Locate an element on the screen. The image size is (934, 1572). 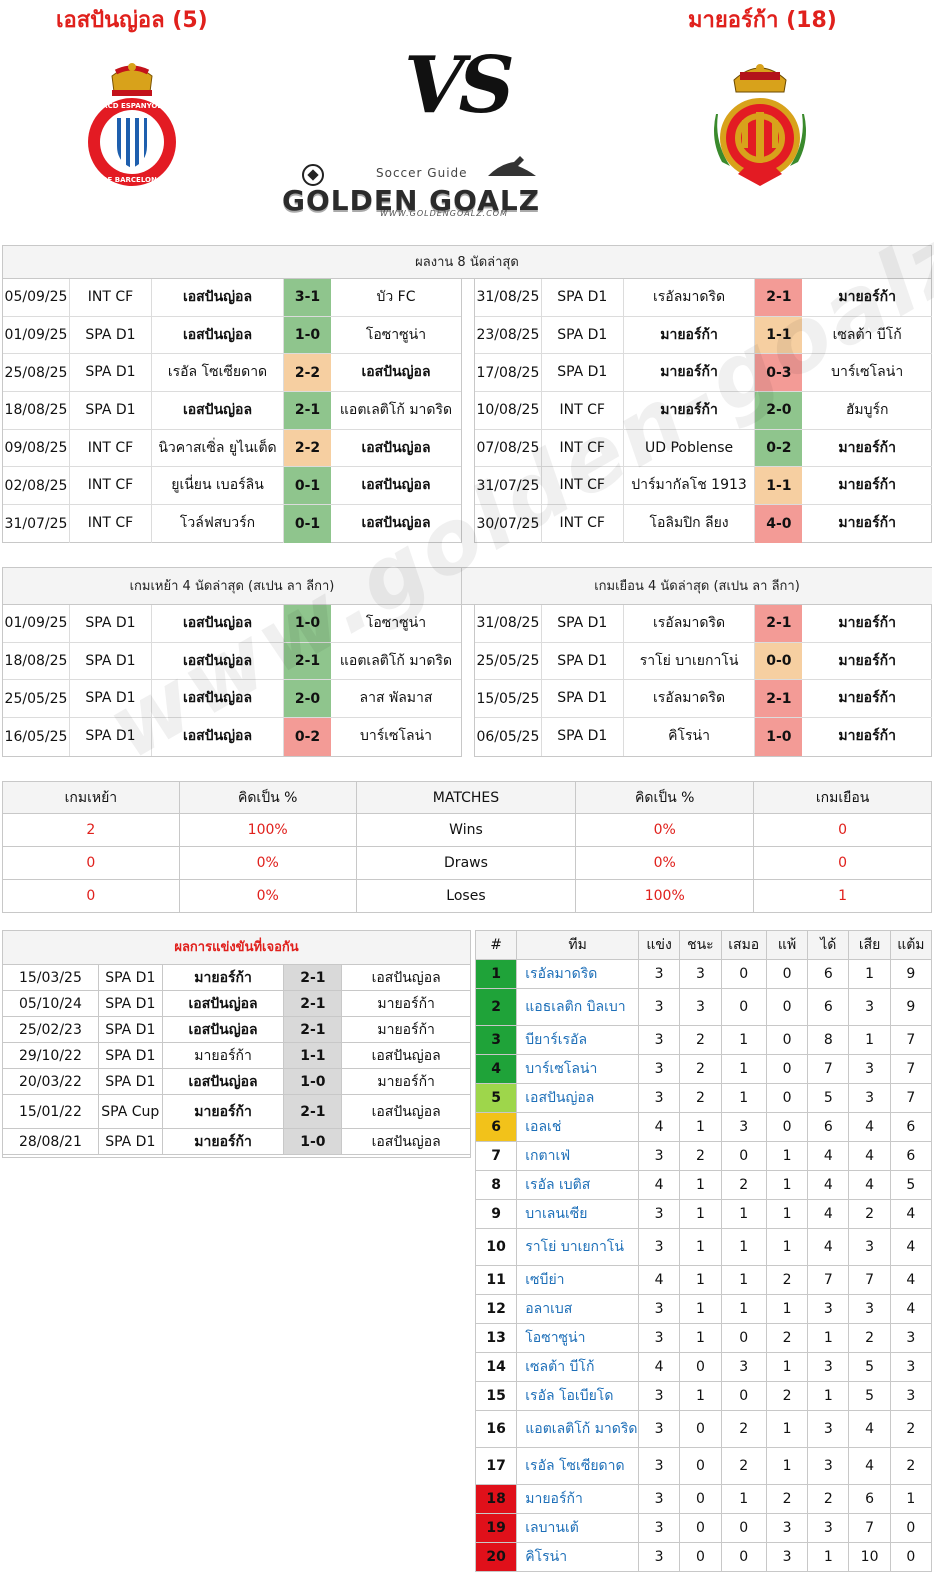
standings-team: บียาร์เรอัล is located at coordinates (577, 1040).